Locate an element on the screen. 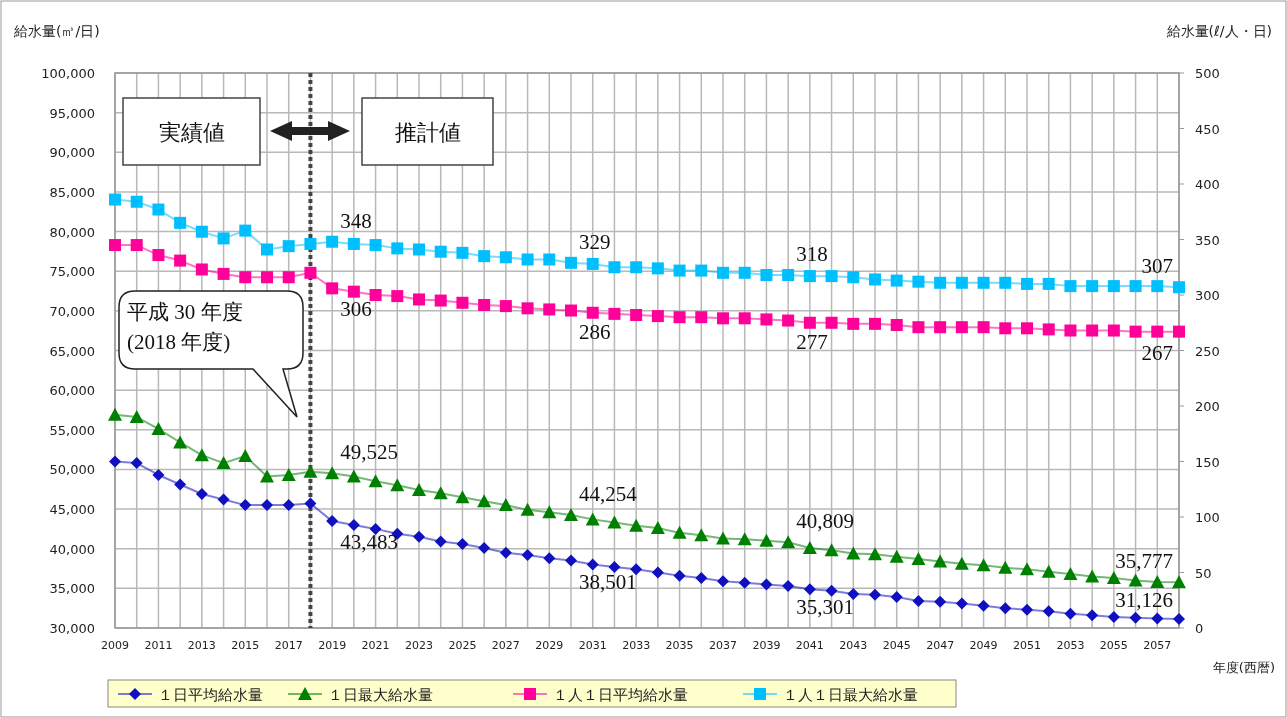 The height and width of the screenshot is (718, 1287). y2-tick-label: 200 is located at coordinates (1207, 406).